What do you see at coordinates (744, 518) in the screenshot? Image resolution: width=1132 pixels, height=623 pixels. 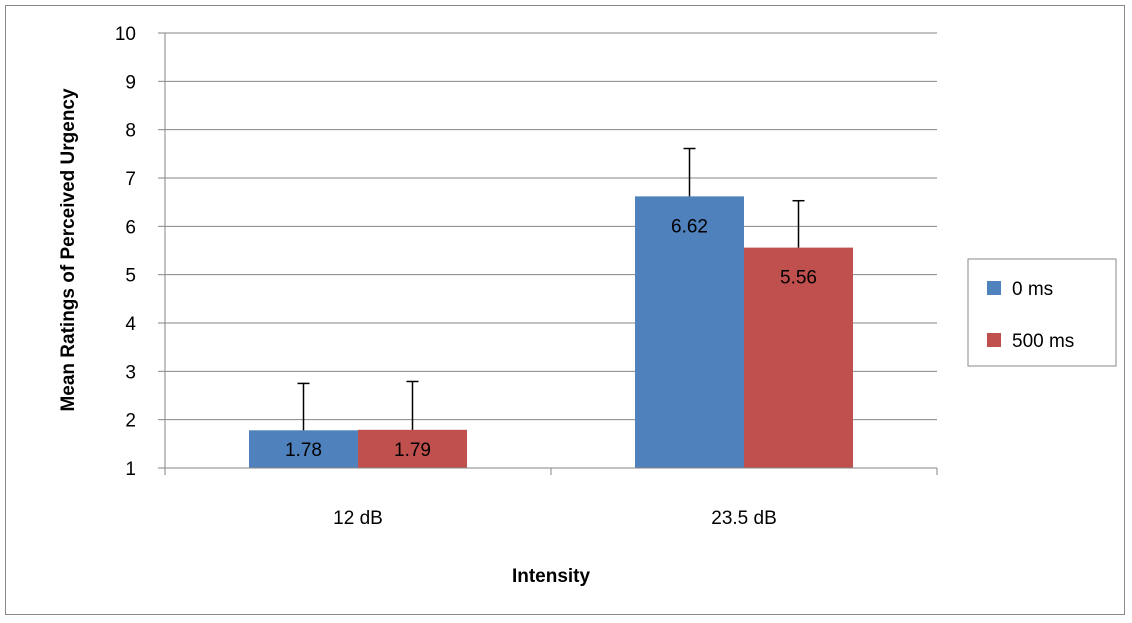 I see `x-category-label-1: 23.5 dB` at bounding box center [744, 518].